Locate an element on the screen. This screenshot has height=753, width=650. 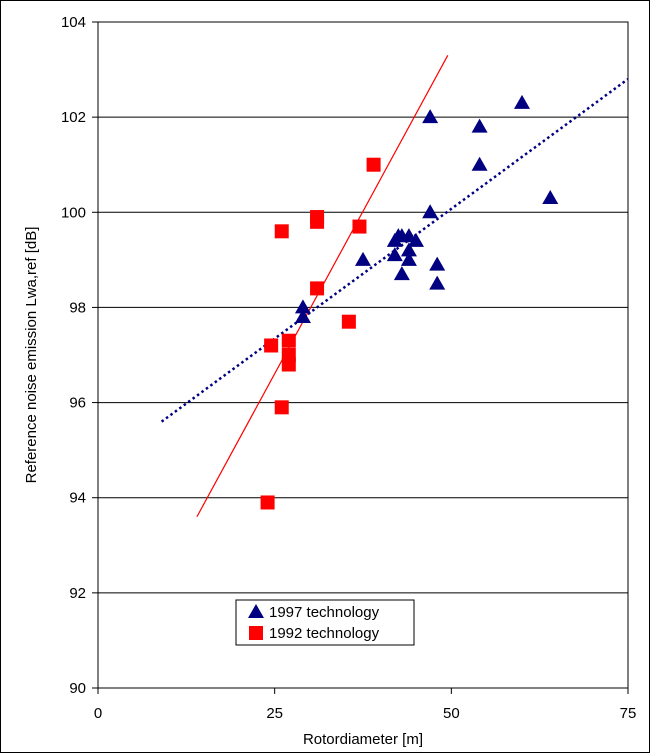
legend-box is located at coordinates (325, 622).